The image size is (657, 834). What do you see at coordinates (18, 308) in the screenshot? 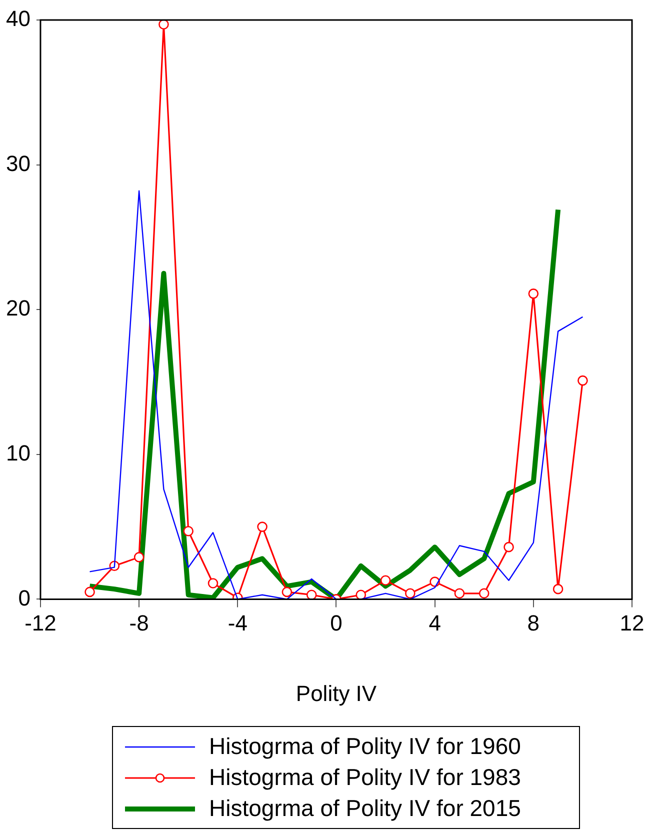
I see `y-tick-label: 20` at bounding box center [18, 308].